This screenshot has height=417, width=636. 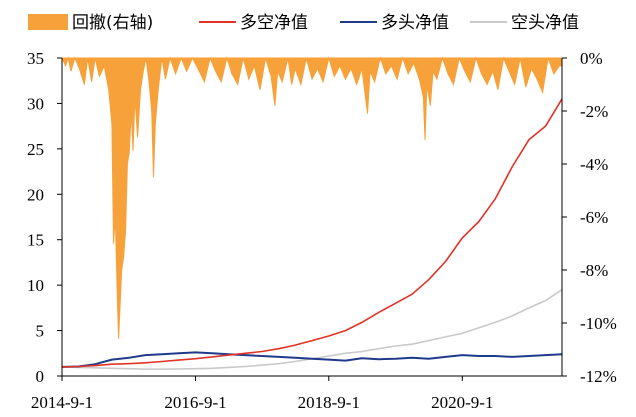 What do you see at coordinates (462, 402) in the screenshot?
I see `x-tick-label: 2020-9-1` at bounding box center [462, 402].